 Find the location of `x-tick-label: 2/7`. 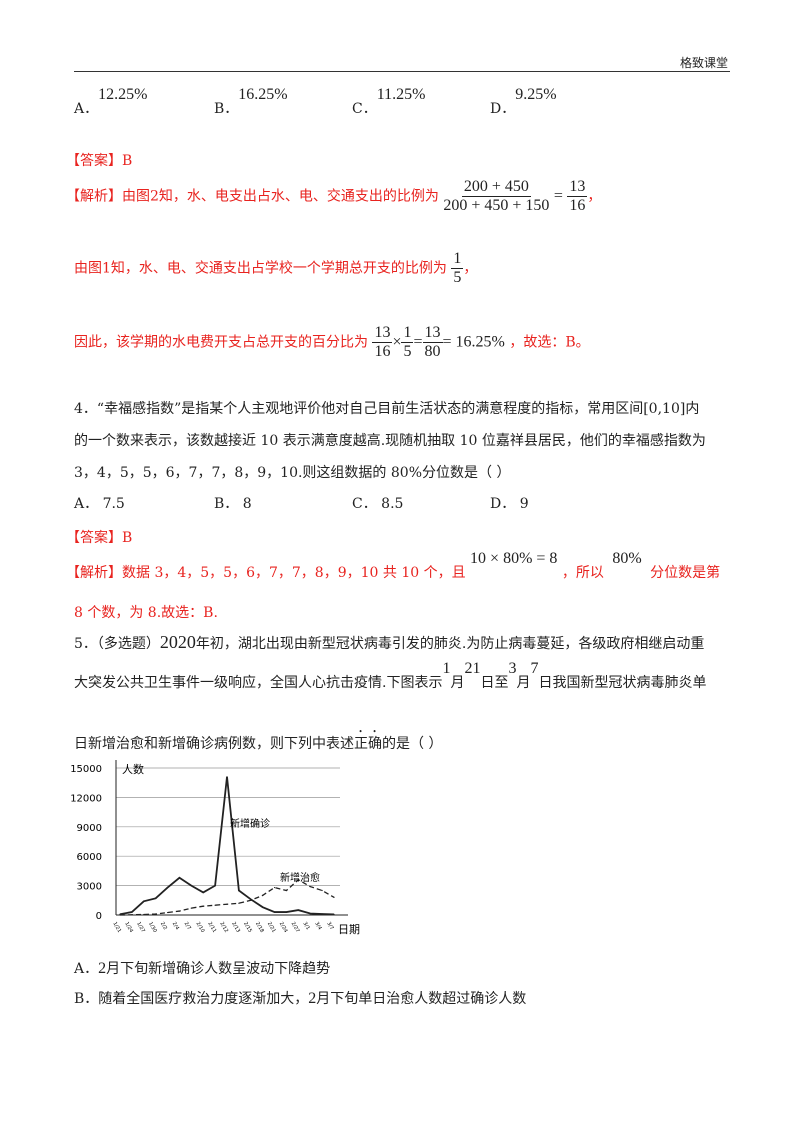

x-tick-label: 2/7 is located at coordinates (187, 926).